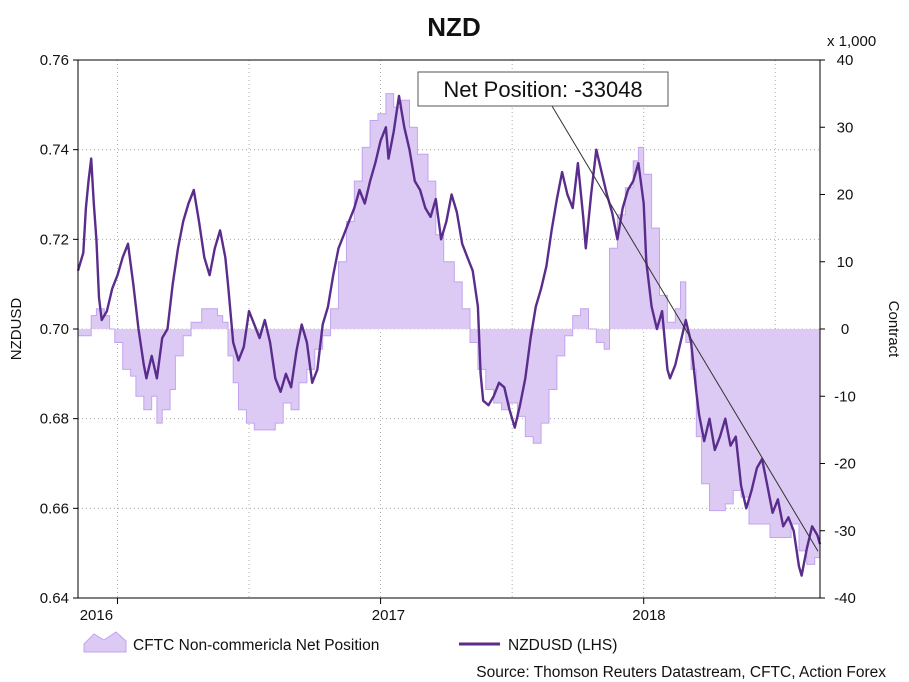 This screenshot has height=682, width=909. I want to click on callout-box, so click(543, 89).